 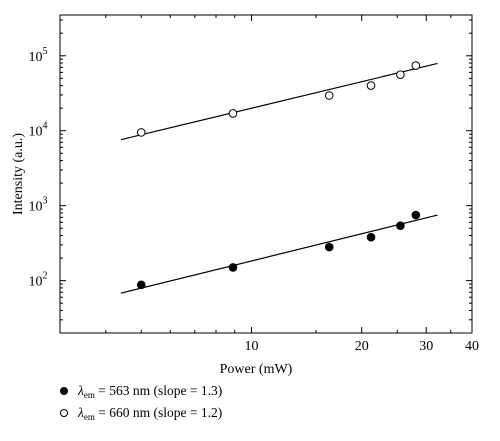 I want to click on y-tick-label: 10³, so click(x=38, y=205).